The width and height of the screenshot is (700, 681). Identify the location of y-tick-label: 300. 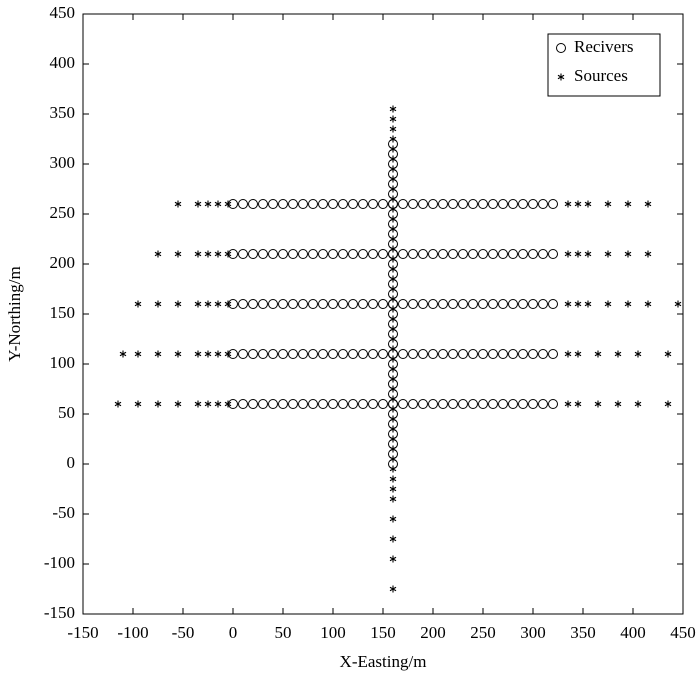
(63, 162).